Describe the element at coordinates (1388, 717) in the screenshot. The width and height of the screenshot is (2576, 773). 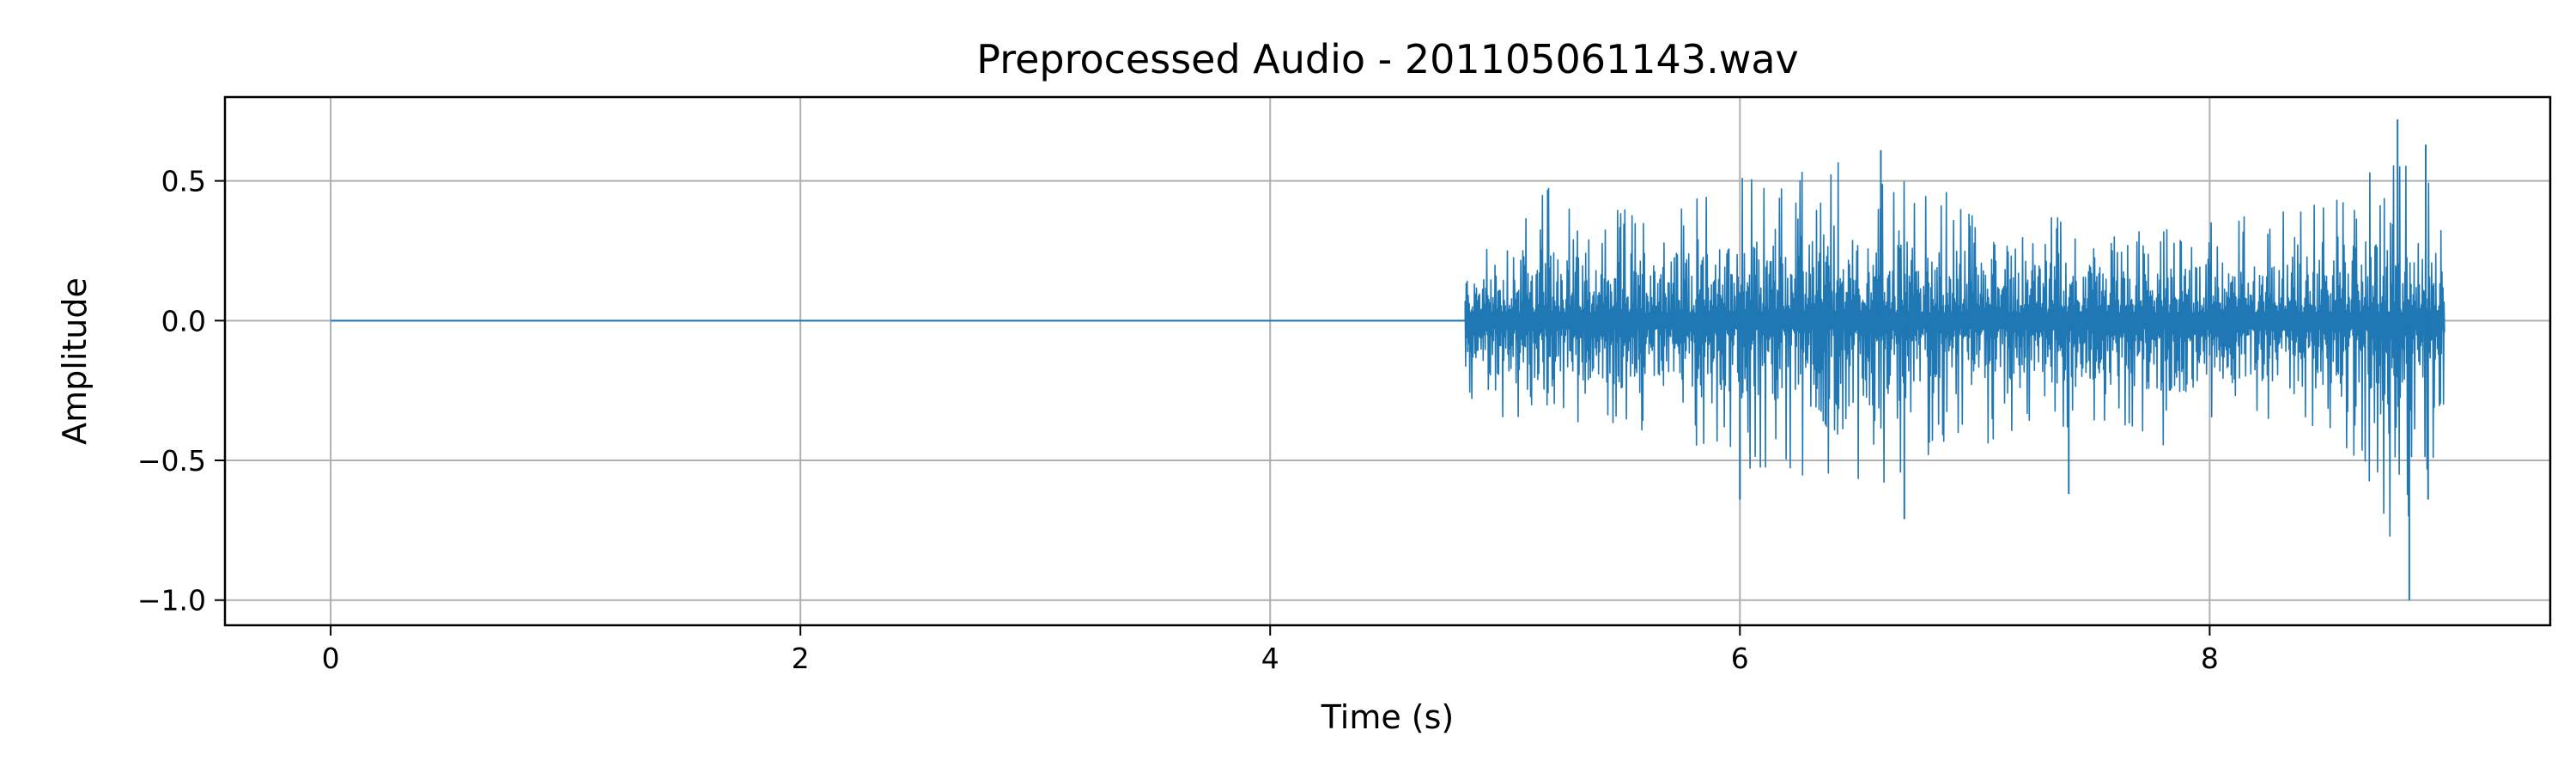
I see `x-axis-label: Time (s)` at that location.